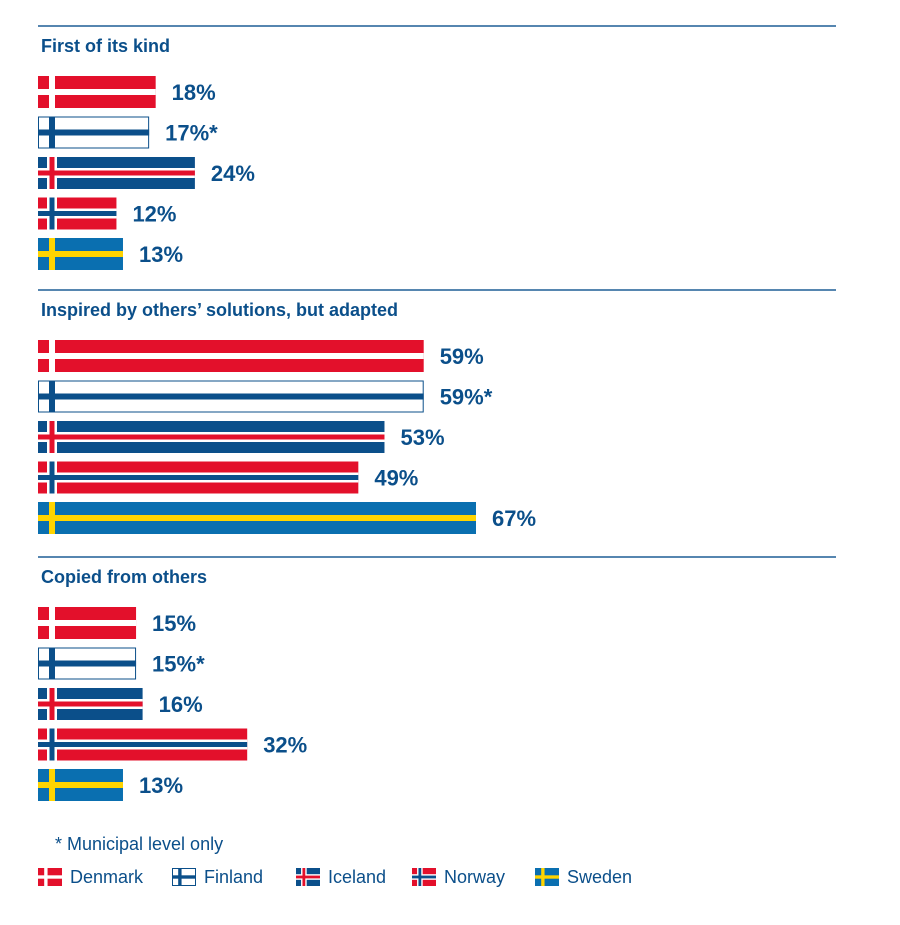 This screenshot has height=925, width=900. What do you see at coordinates (181, 704) in the screenshot?
I see `data-label: 16%` at bounding box center [181, 704].